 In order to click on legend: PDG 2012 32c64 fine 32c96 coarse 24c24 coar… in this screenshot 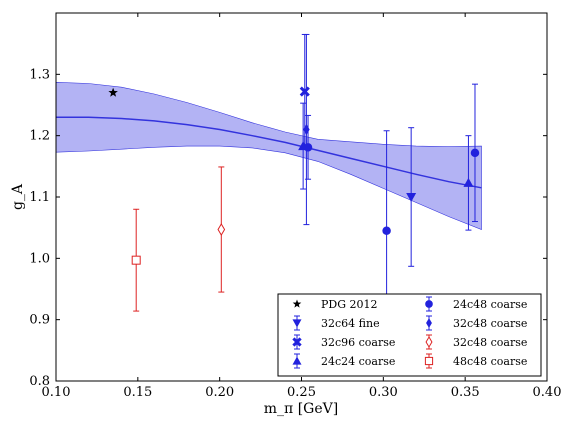, I will do `click(409, 335)`.